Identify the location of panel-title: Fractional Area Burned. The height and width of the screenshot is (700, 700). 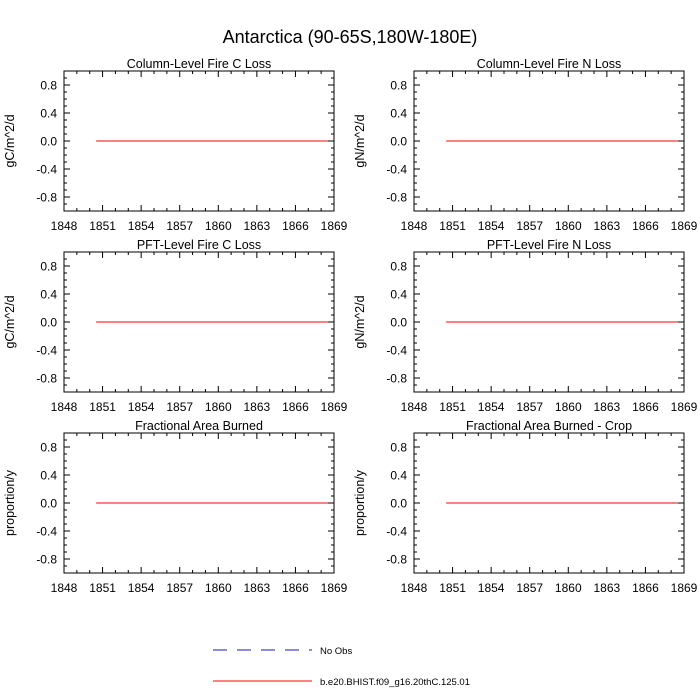
(199, 426).